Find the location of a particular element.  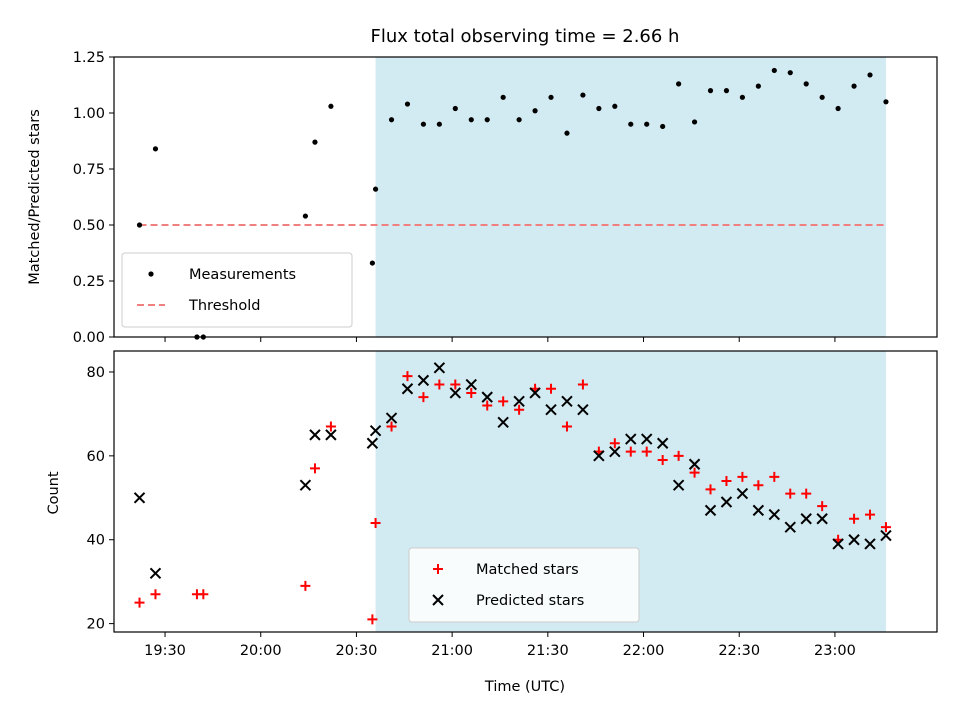

y-tick-label: 0.25 is located at coordinates (89, 282).